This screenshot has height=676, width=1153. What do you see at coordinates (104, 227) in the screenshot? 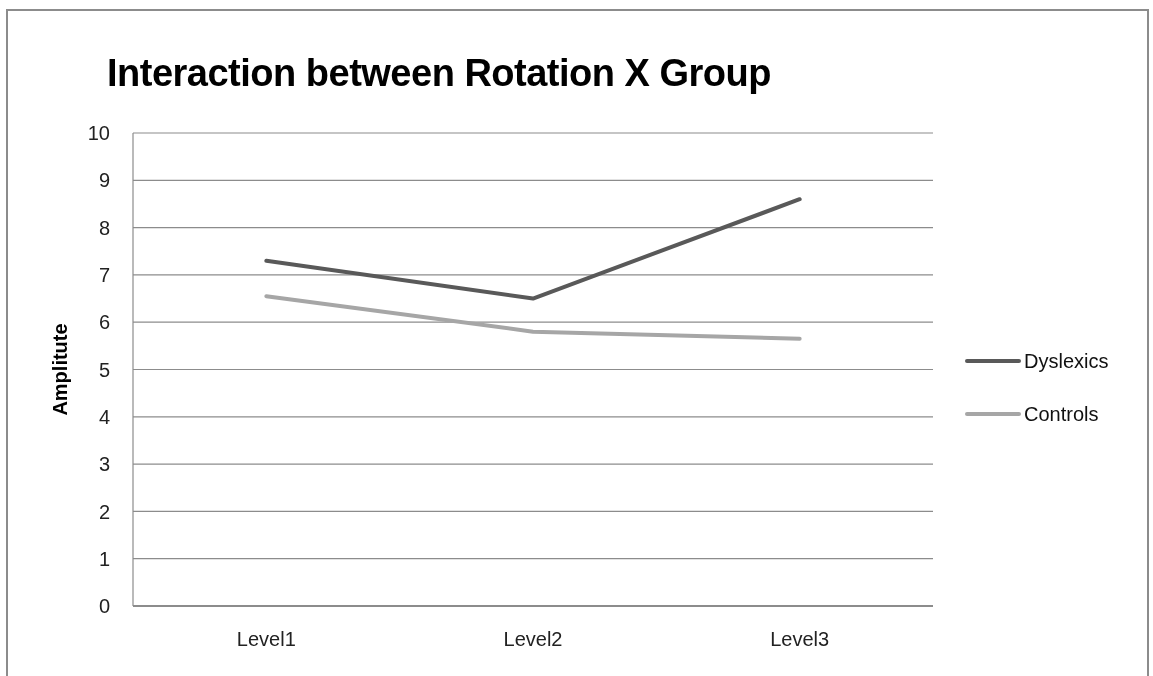
I see `y-tick-label: 8` at bounding box center [104, 227].